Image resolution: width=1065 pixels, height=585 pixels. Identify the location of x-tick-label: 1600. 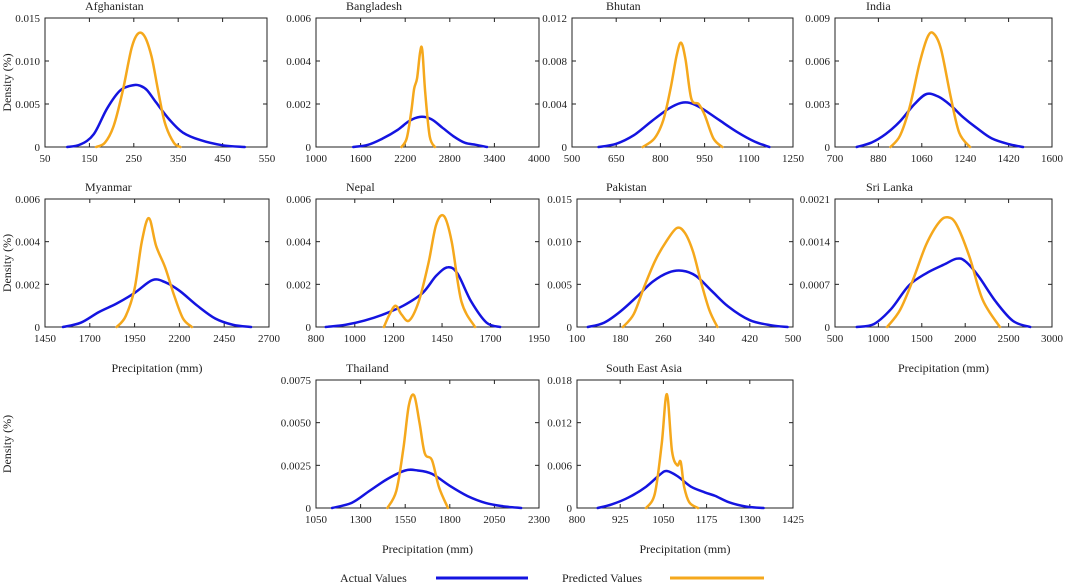
(361, 159).